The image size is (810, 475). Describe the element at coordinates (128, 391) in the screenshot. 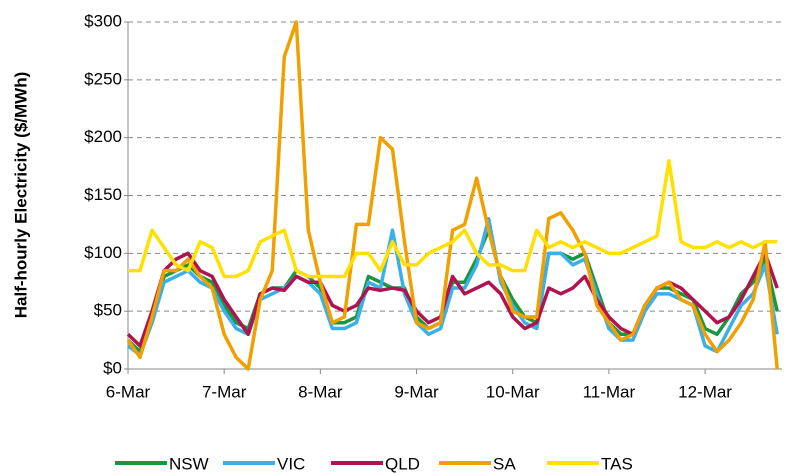

I see `x-tick-label: 6-Mar` at that location.